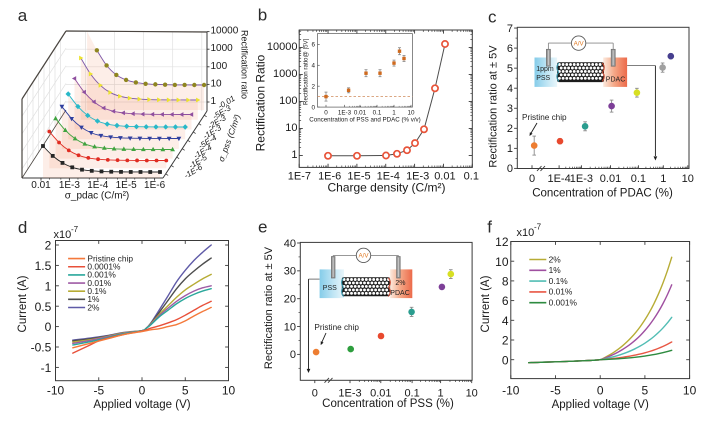 Image resolution: width=709 pixels, height=426 pixels. I want to click on svg-text: Current (A), so click(486, 303).